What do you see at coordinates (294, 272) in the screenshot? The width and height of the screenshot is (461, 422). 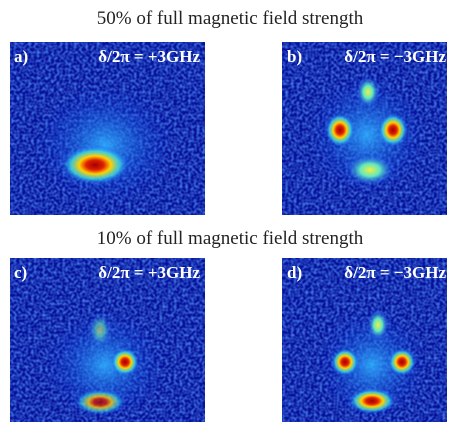 I see `panel-label: d)` at bounding box center [294, 272].